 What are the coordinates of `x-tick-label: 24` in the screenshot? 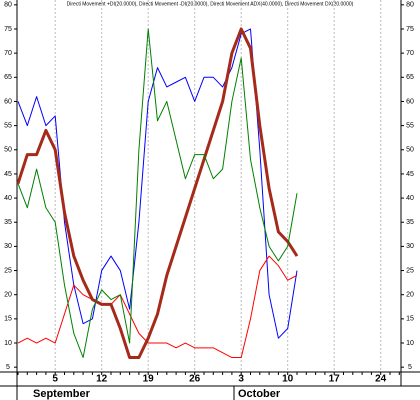 It's located at (381, 379).